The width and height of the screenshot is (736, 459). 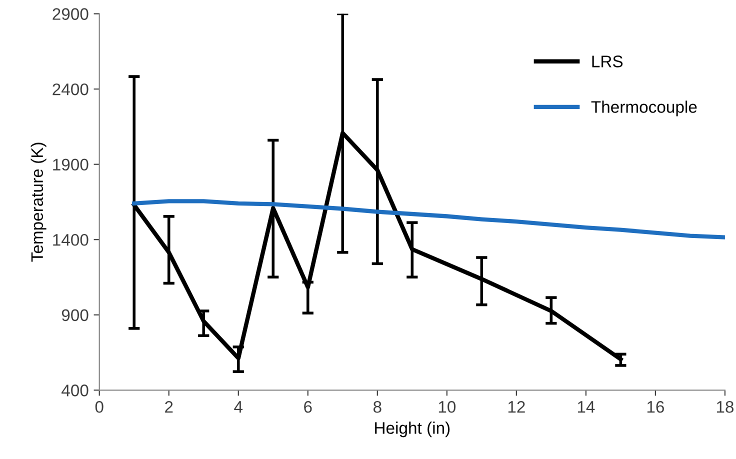 What do you see at coordinates (70, 14) in the screenshot?
I see `y-tick-label: 2900` at bounding box center [70, 14].